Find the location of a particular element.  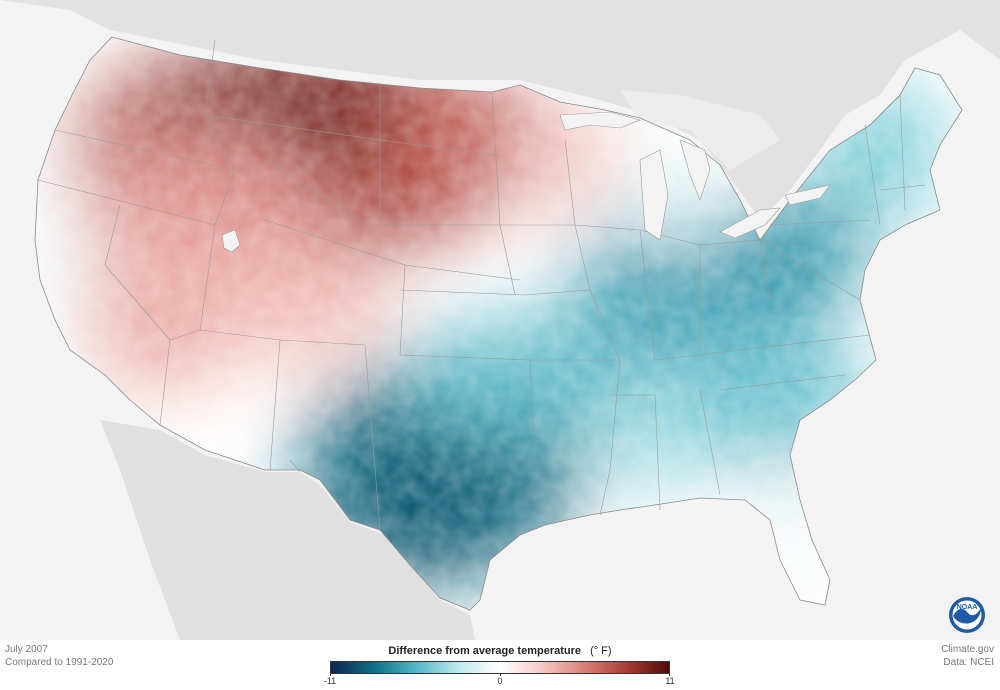

credit-data: Data: NCEI is located at coordinates (968, 662).